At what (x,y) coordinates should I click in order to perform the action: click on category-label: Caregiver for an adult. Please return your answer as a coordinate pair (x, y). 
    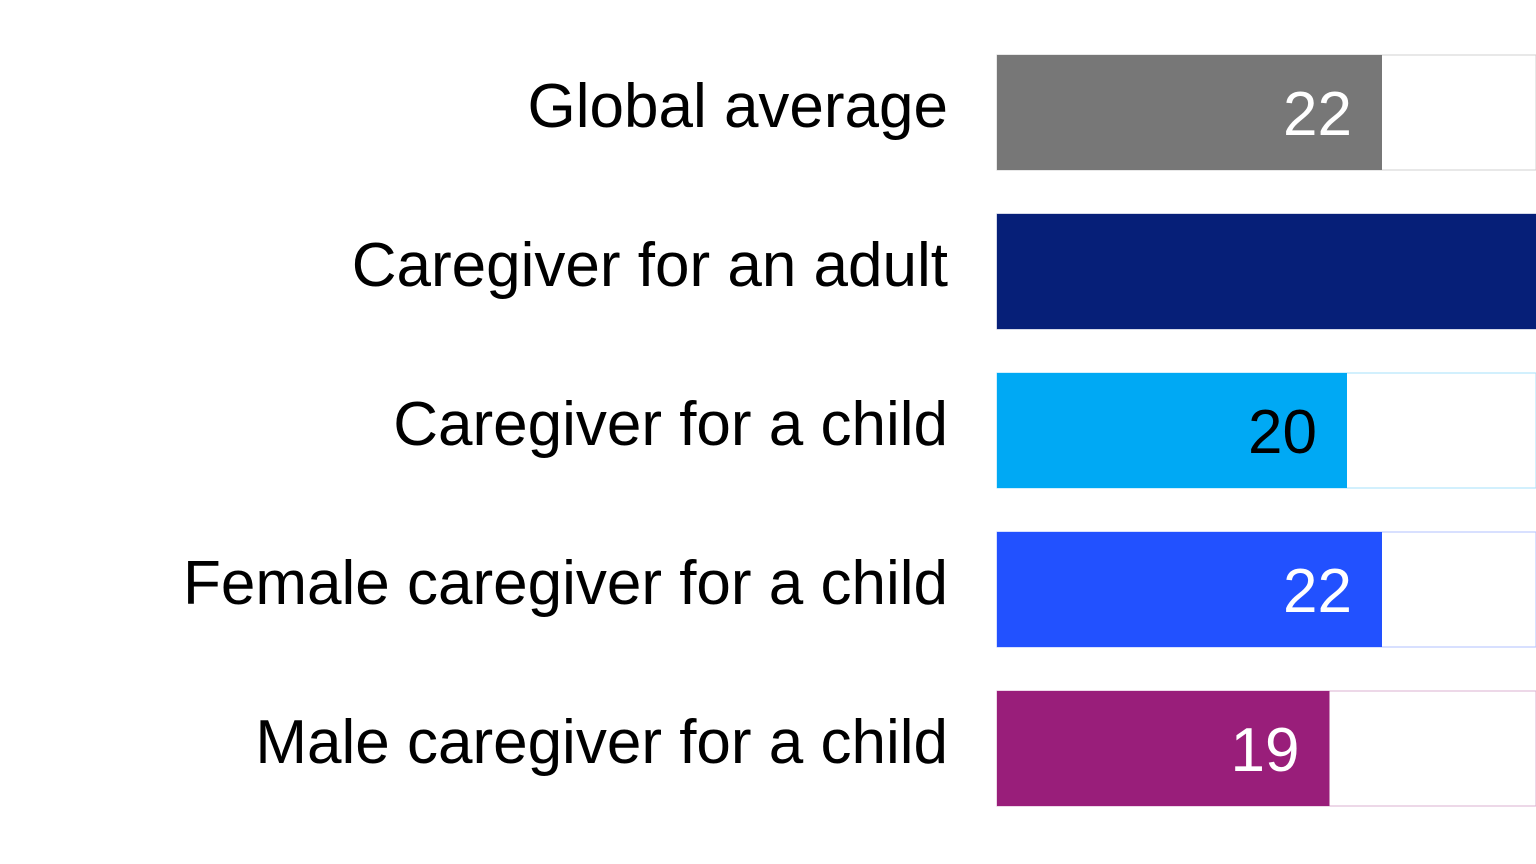
    Looking at the image, I should click on (650, 265).